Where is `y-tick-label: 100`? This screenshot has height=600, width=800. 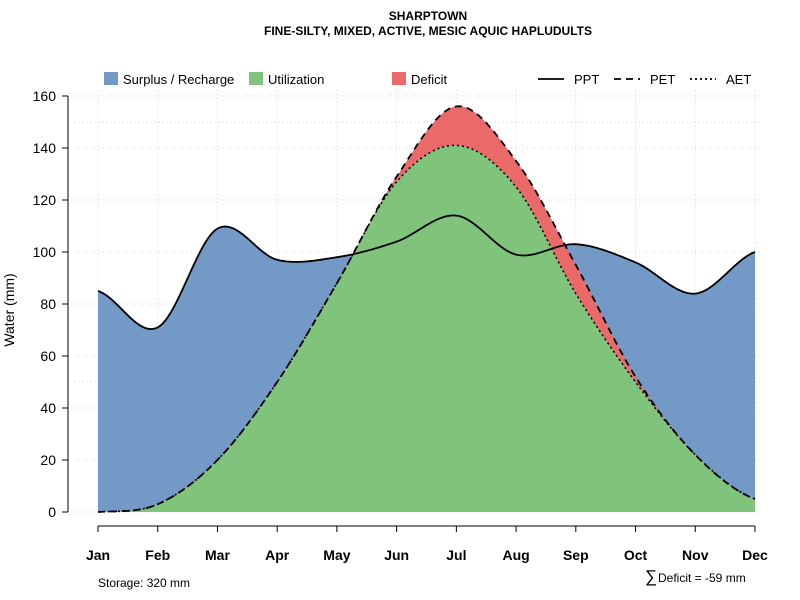
y-tick-label: 100 is located at coordinates (45, 252).